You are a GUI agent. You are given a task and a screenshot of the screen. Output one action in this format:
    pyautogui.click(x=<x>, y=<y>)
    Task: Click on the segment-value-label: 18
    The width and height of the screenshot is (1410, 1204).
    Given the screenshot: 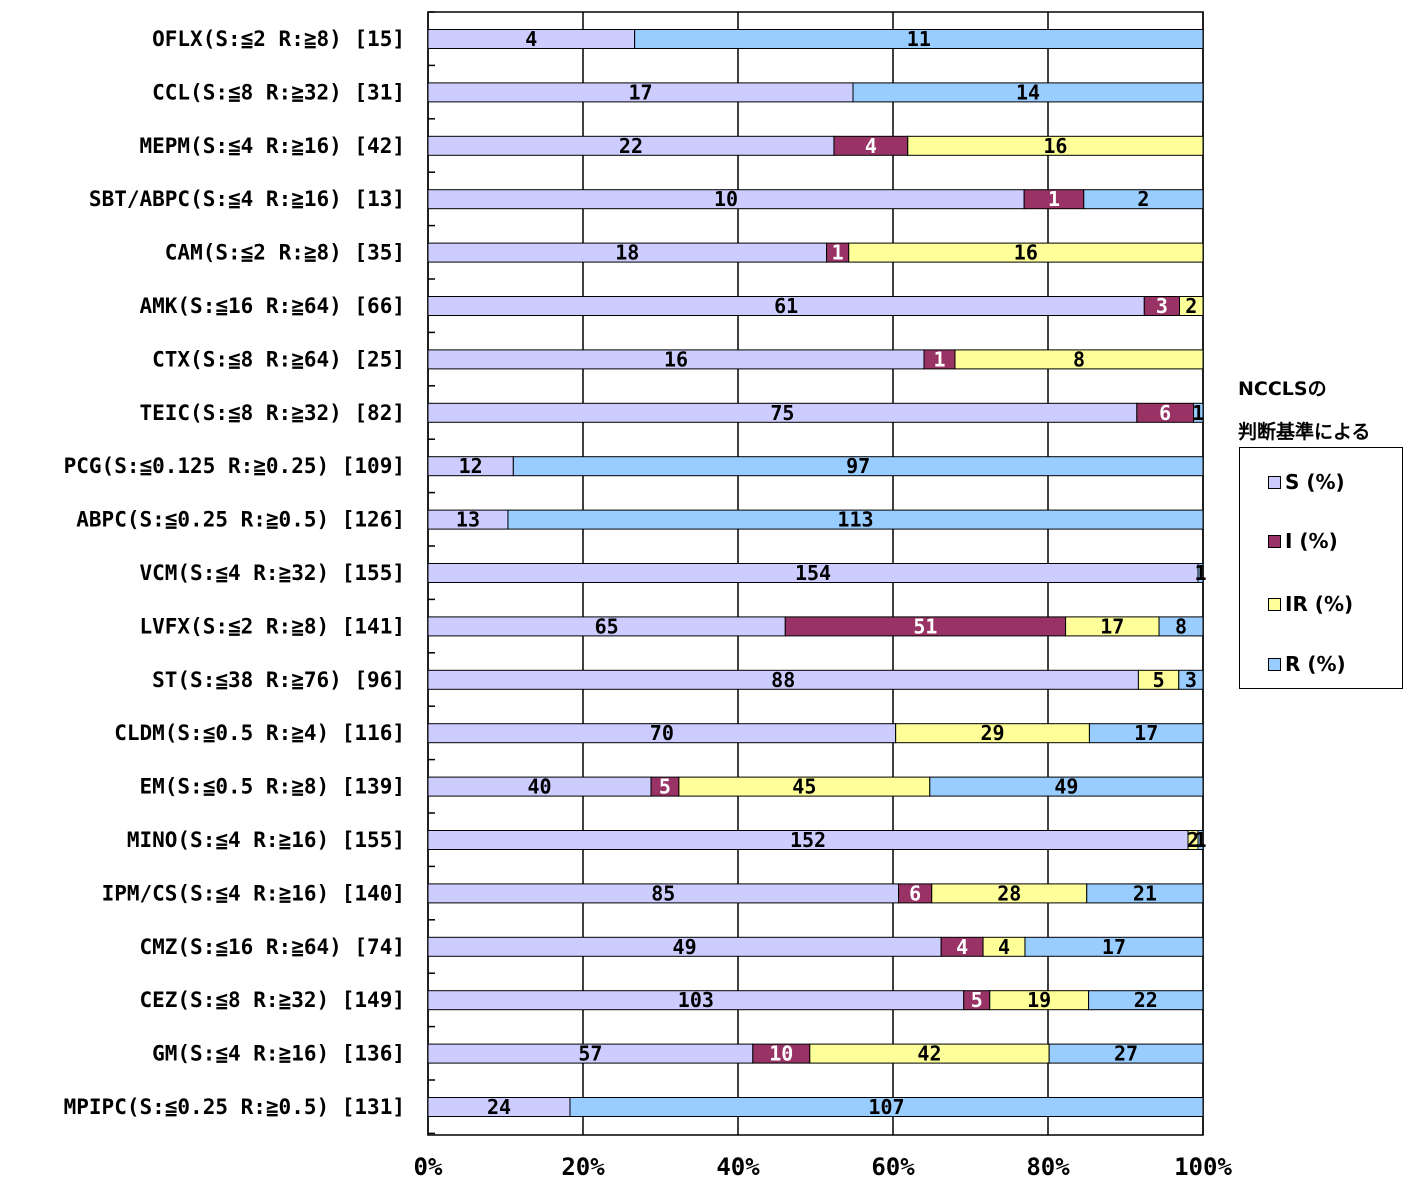 What is the action you would take?
    pyautogui.click(x=627, y=253)
    